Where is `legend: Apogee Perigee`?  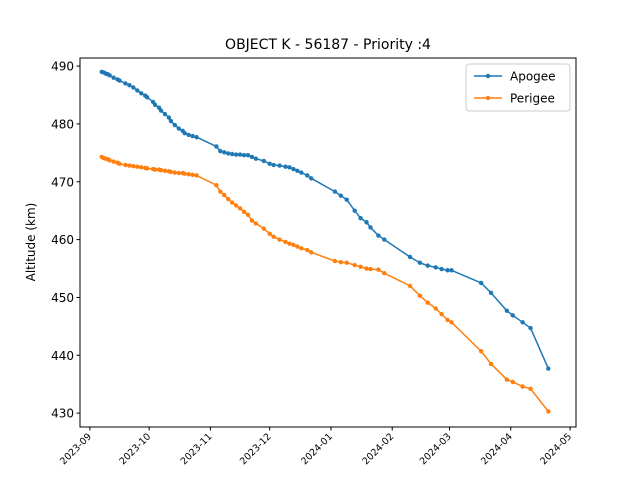
legend: Apogee Perigee is located at coordinates (518, 87).